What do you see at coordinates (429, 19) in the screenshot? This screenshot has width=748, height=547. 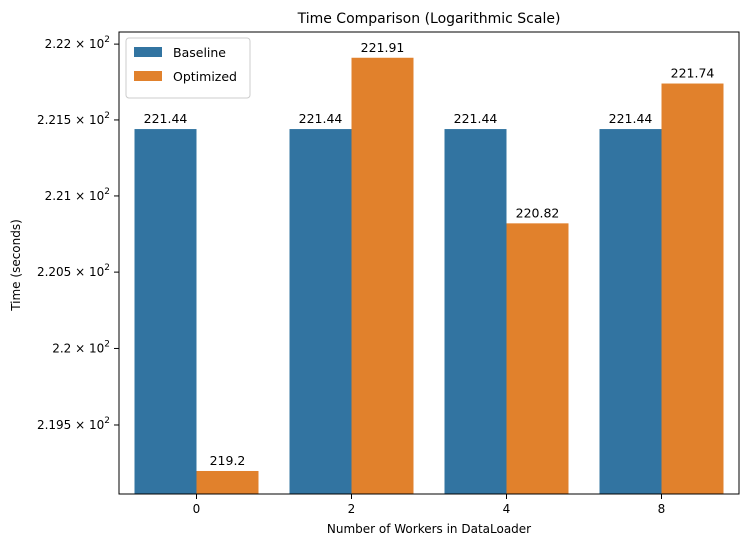 I see `chart-title: Time Comparison (Logarithmic Scale)` at bounding box center [429, 19].